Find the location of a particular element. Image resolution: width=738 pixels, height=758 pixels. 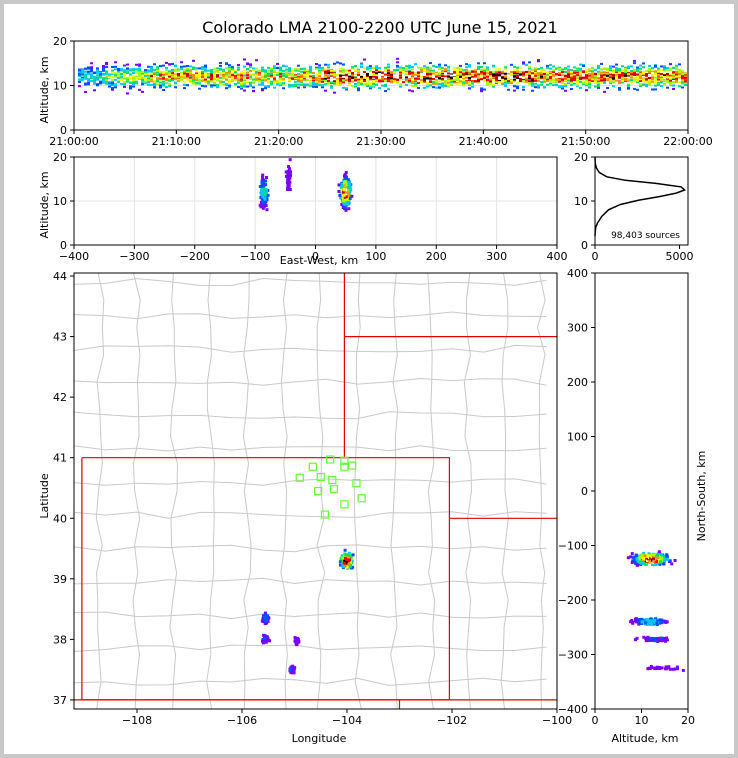

ns-tick-label: 200 is located at coordinates (577, 382).